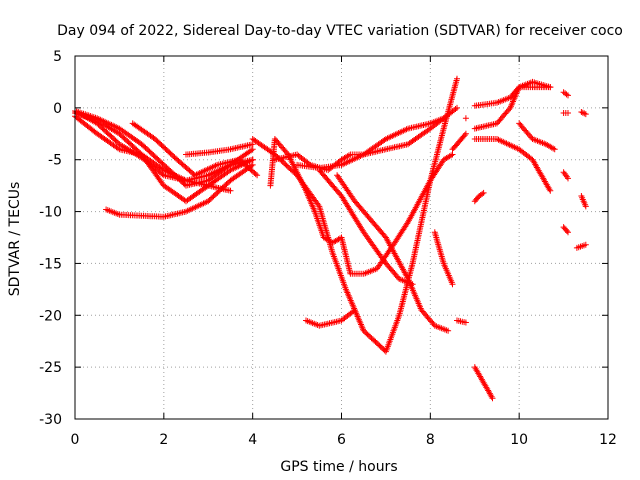 This screenshot has height=480, width=640. Describe the element at coordinates (430, 440) in the screenshot. I see `x-tick-label: 8` at that location.